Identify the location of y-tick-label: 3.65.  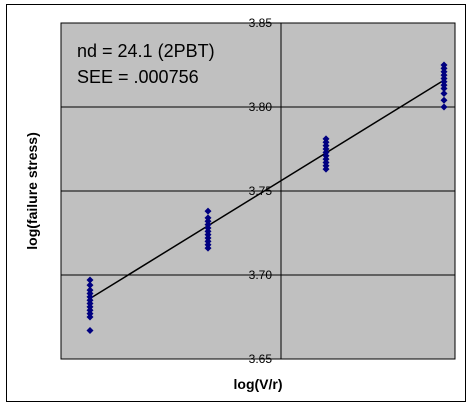
(261, 359).